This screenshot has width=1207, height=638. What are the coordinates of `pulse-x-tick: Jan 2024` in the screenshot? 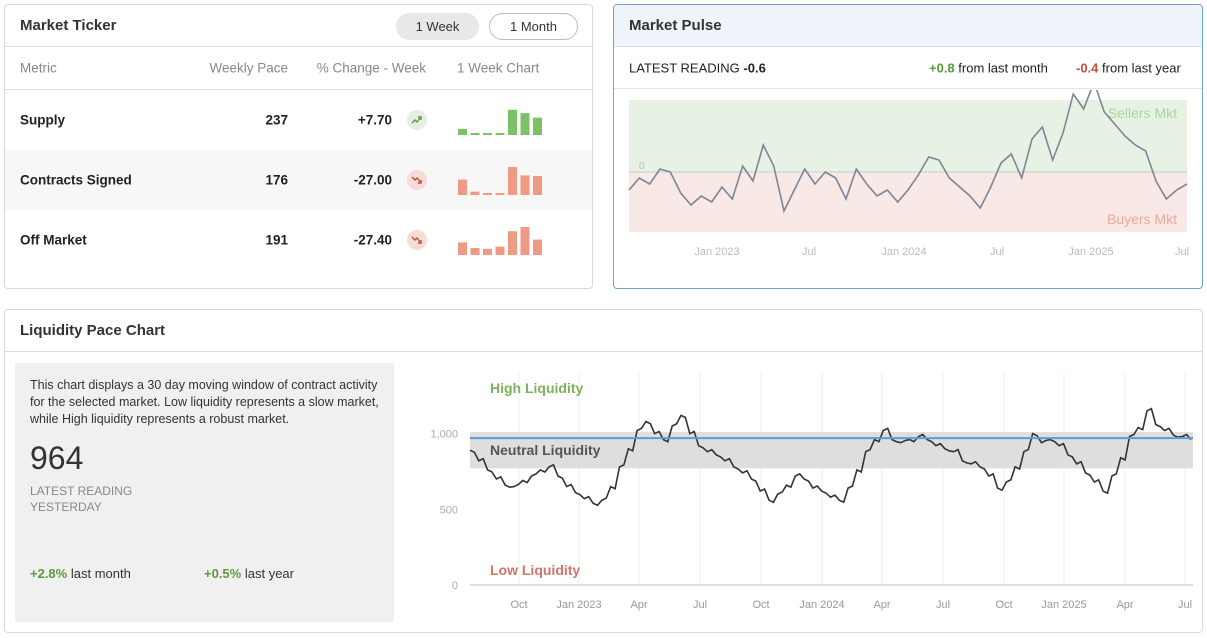 It's located at (903, 252).